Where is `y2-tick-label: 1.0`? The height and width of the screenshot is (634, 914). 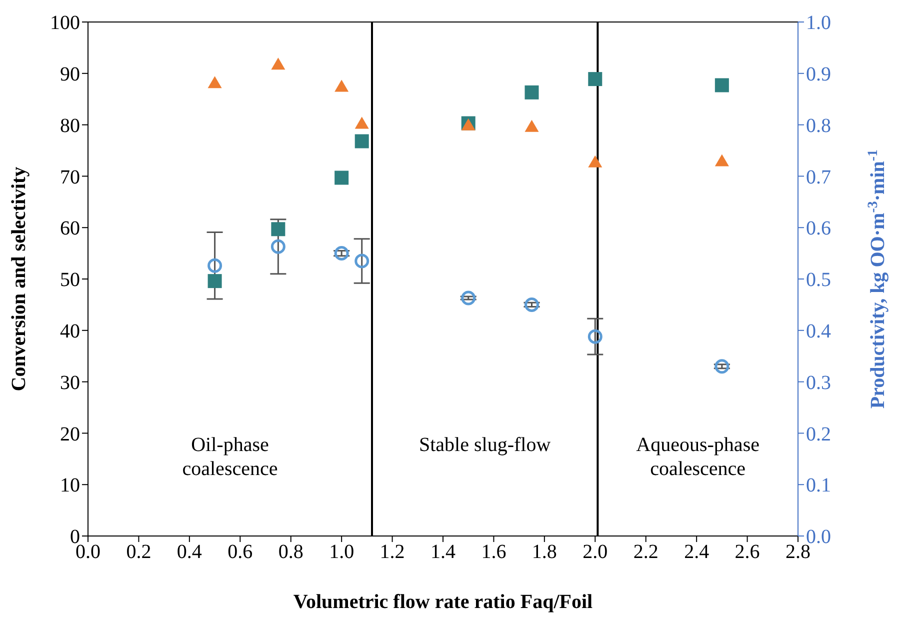 y2-tick-label: 1.0 is located at coordinates (818, 23).